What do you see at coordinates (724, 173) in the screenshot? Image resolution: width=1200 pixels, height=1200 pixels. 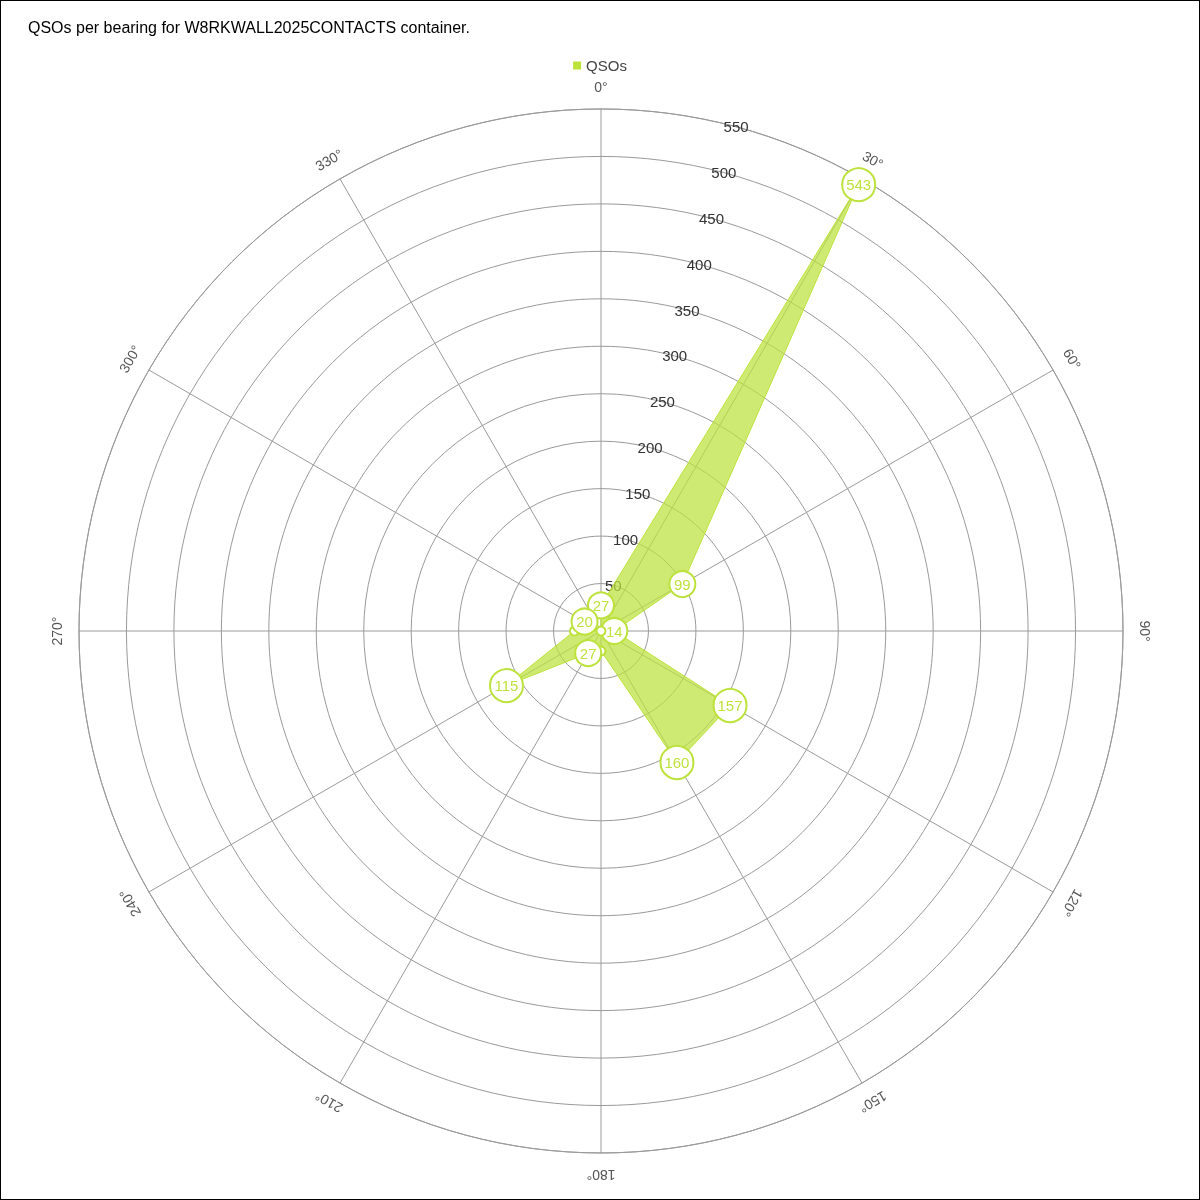 I see `y-tick-label: 500` at bounding box center [724, 173].